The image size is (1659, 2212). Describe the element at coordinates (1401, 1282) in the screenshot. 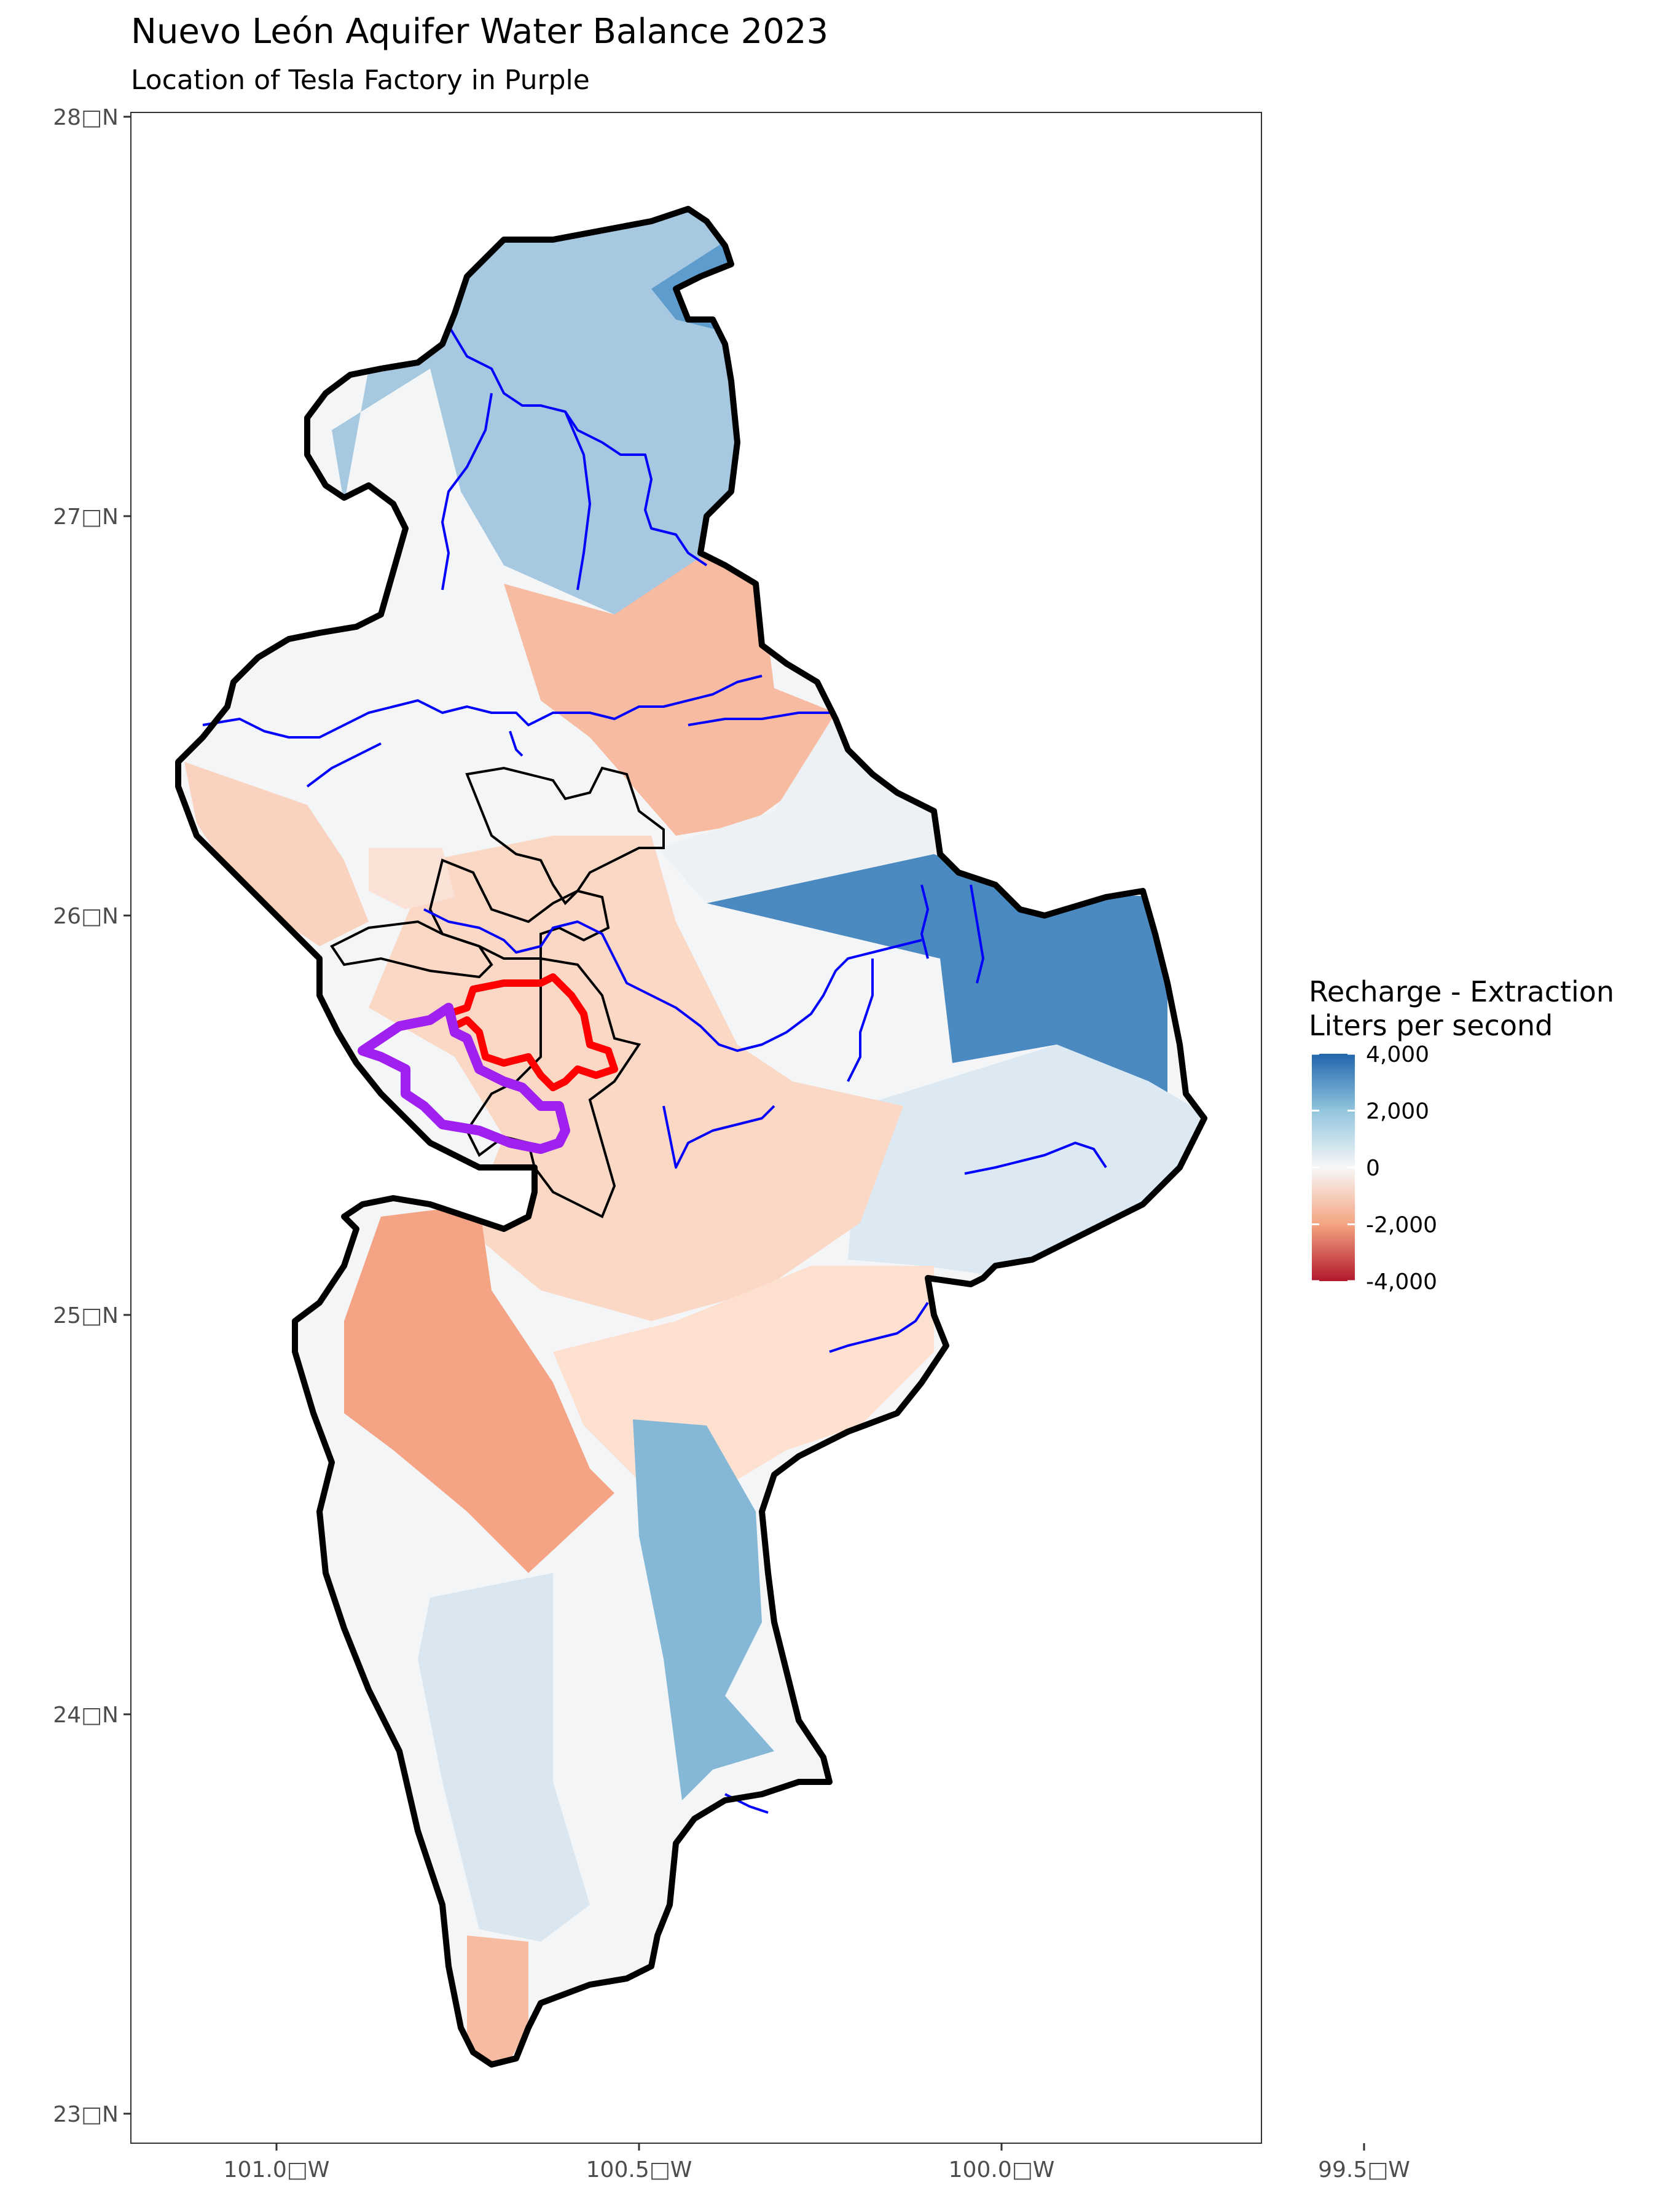

I see `legend-tick-label: -4,000` at that location.